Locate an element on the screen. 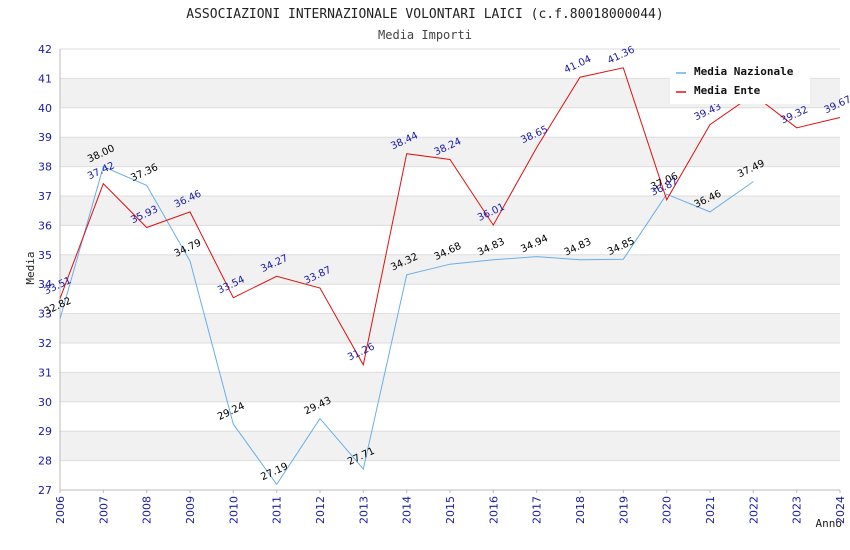  x-tick-label: 2014 is located at coordinates (407, 510).